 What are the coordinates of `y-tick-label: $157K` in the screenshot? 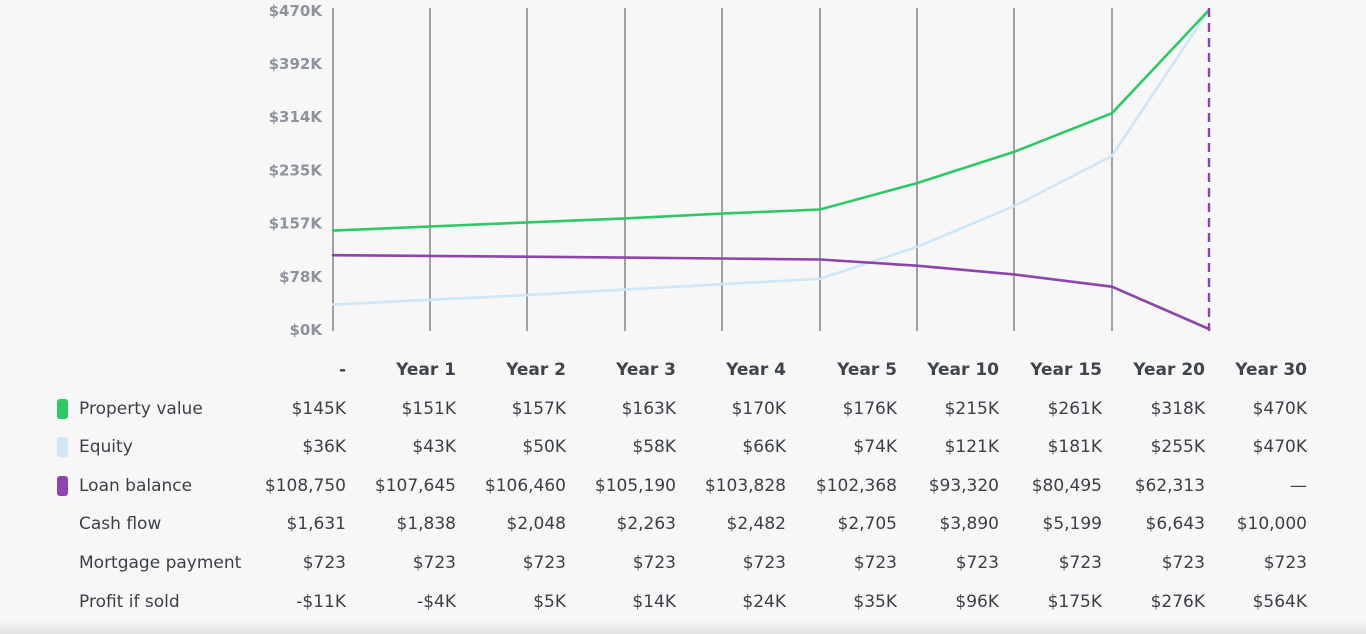 It's located at (296, 223).